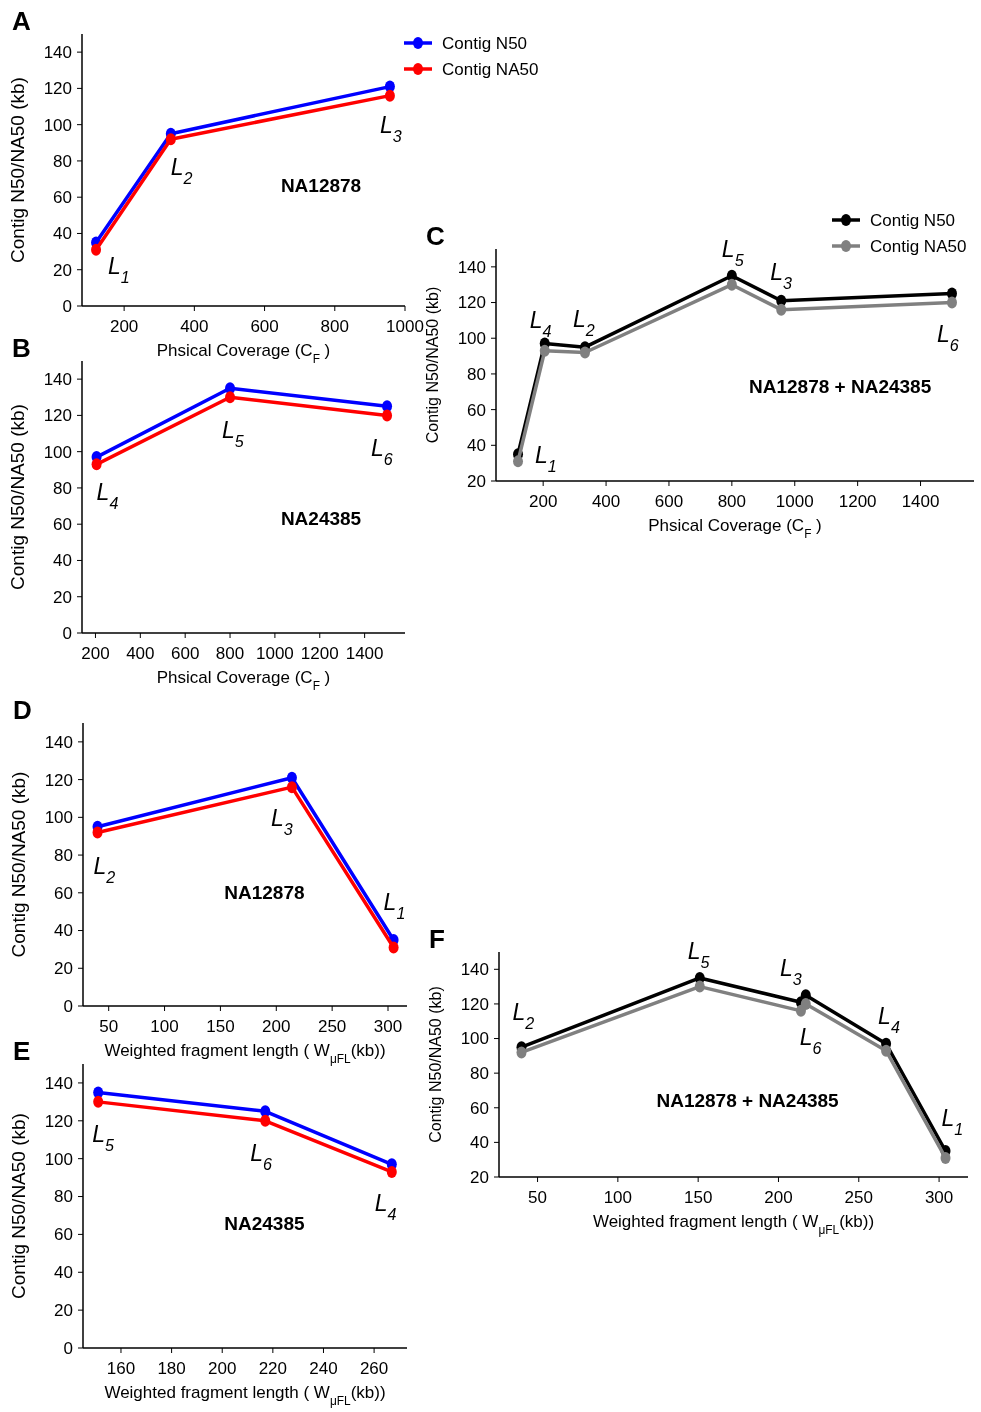  Describe the element at coordinates (748, 1101) in the screenshot. I see `annotation: NA12878 + NA24385` at that location.